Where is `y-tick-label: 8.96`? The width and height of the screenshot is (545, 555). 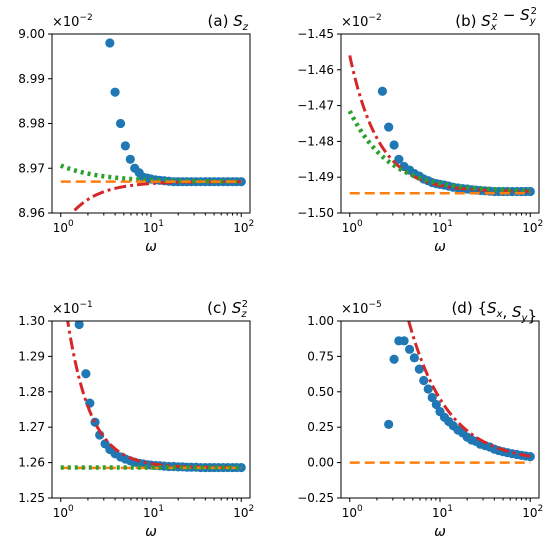 y-tick-label: 8.96 is located at coordinates (31, 213).